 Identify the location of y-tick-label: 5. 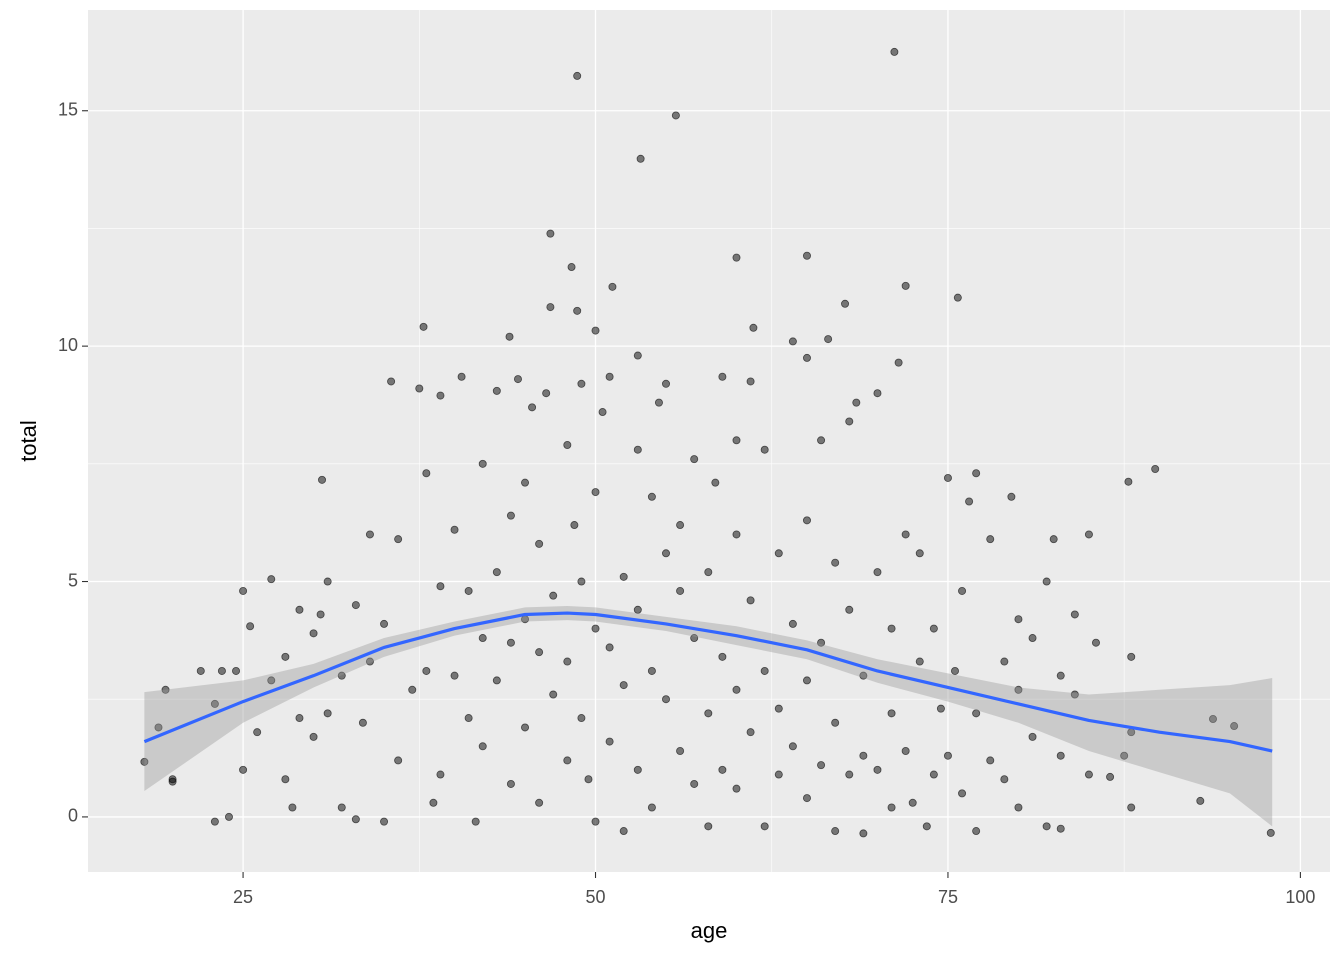
(73, 580).